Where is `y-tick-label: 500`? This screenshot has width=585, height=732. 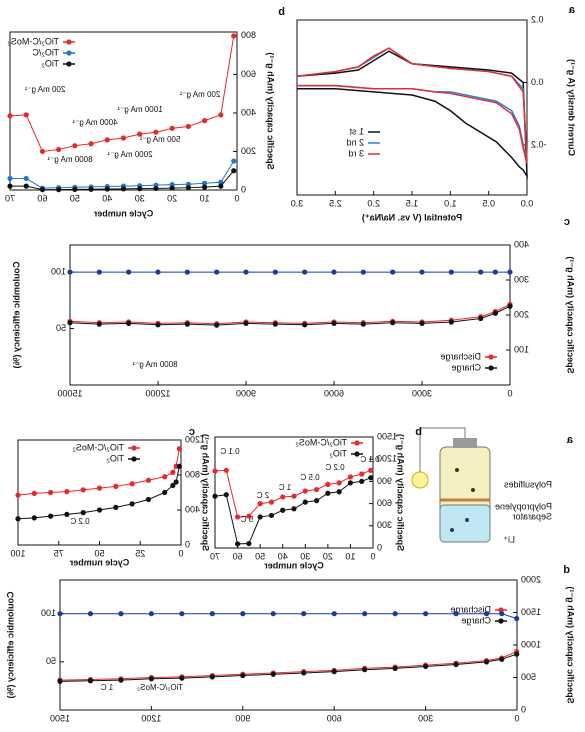
y-tick-label: 500 is located at coordinates (528, 677).